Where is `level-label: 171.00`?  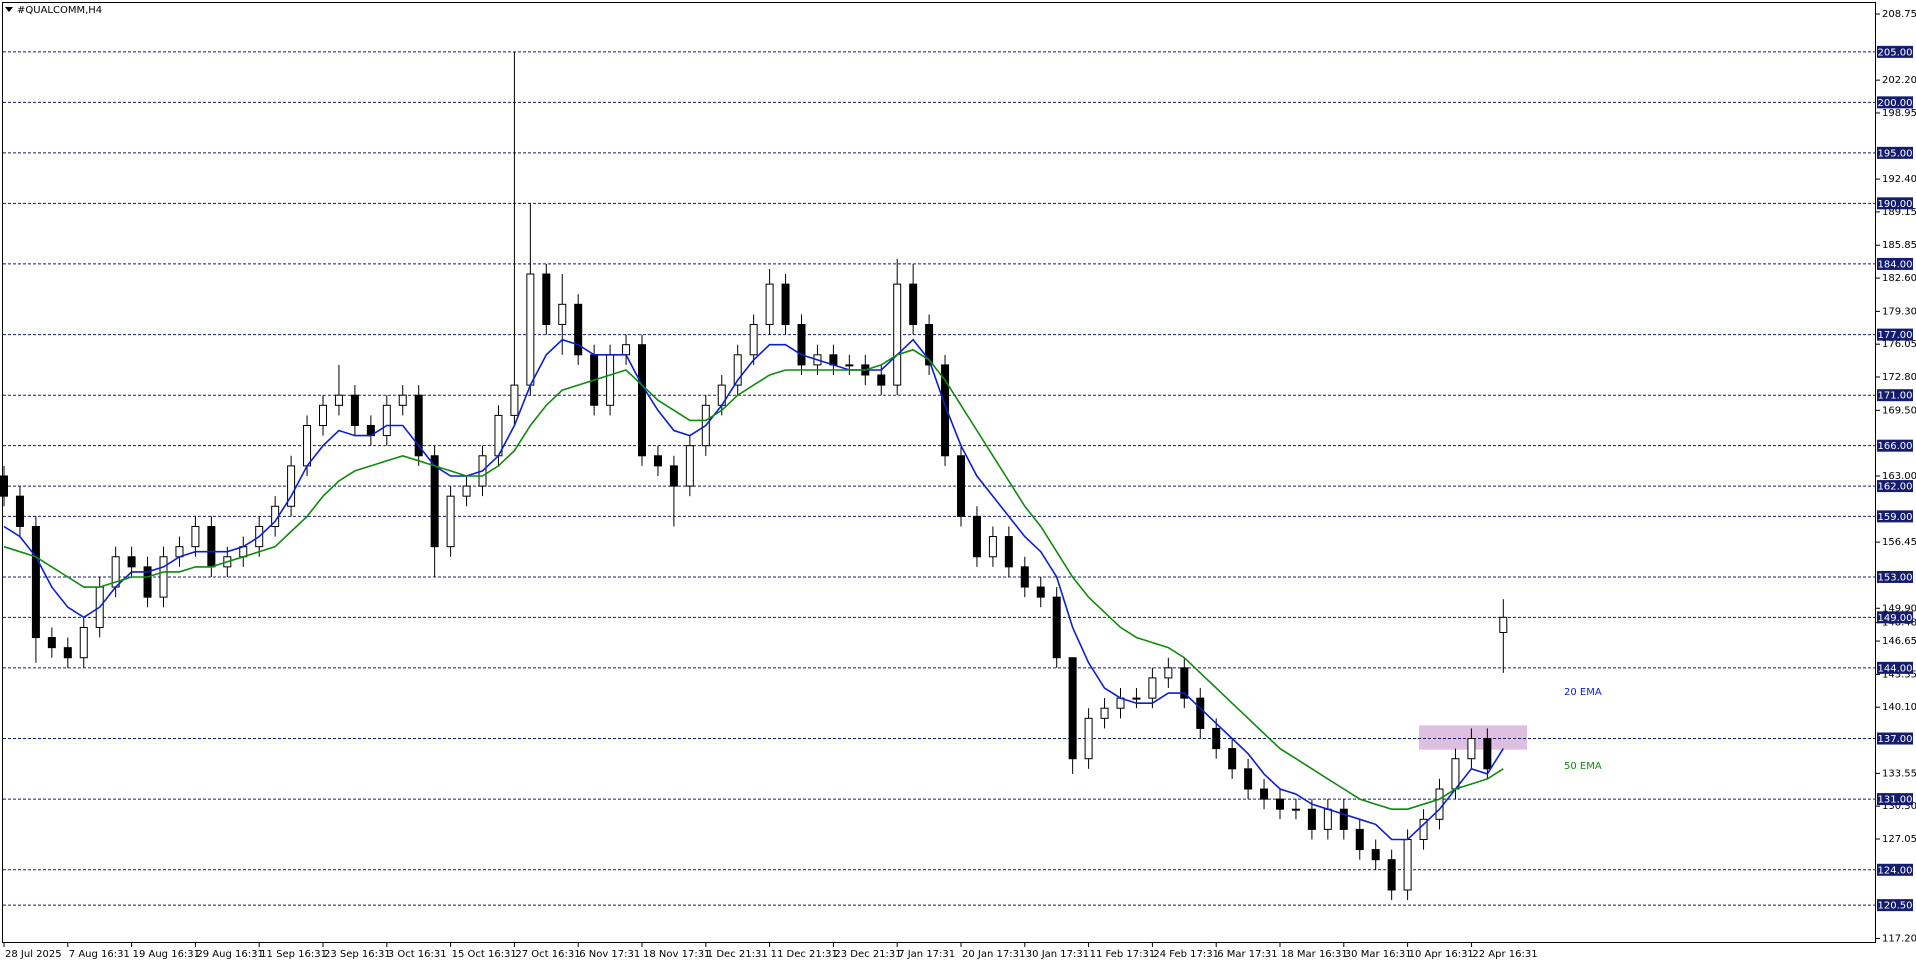
level-label: 171.00 is located at coordinates (1895, 396).